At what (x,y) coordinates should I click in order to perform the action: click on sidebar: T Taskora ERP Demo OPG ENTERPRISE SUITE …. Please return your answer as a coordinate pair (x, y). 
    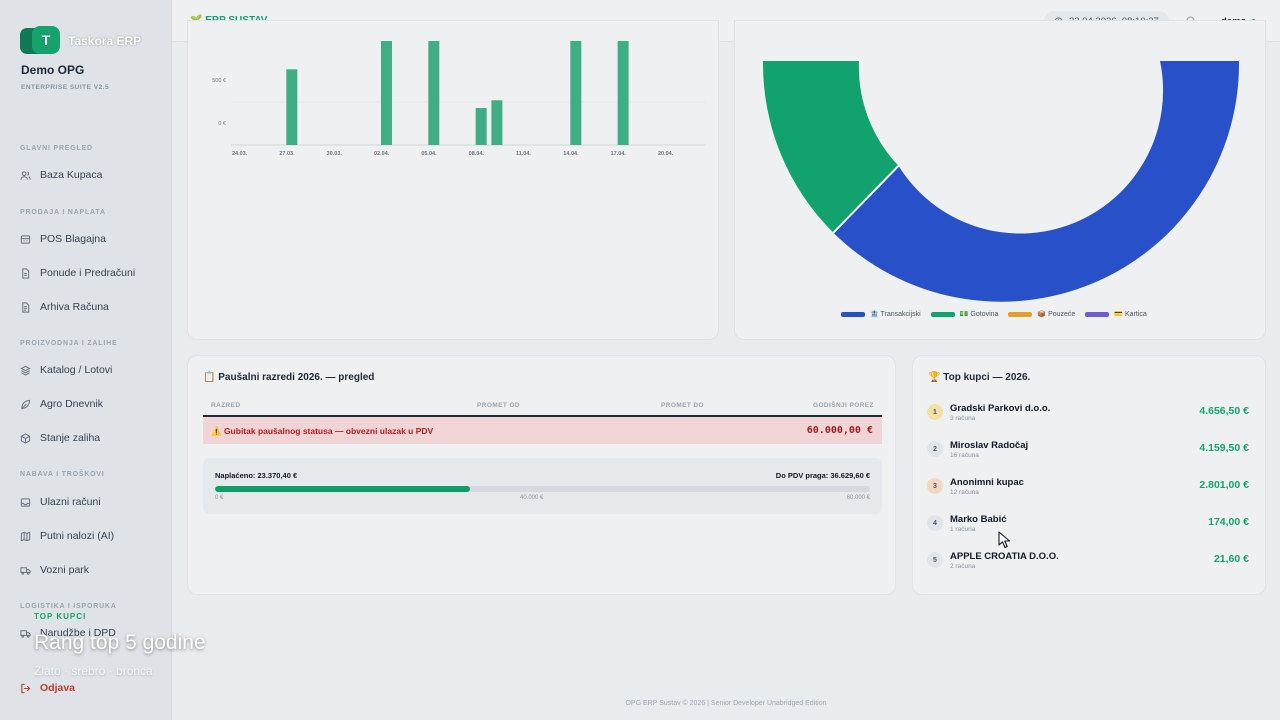
    Looking at the image, I should click on (86, 360).